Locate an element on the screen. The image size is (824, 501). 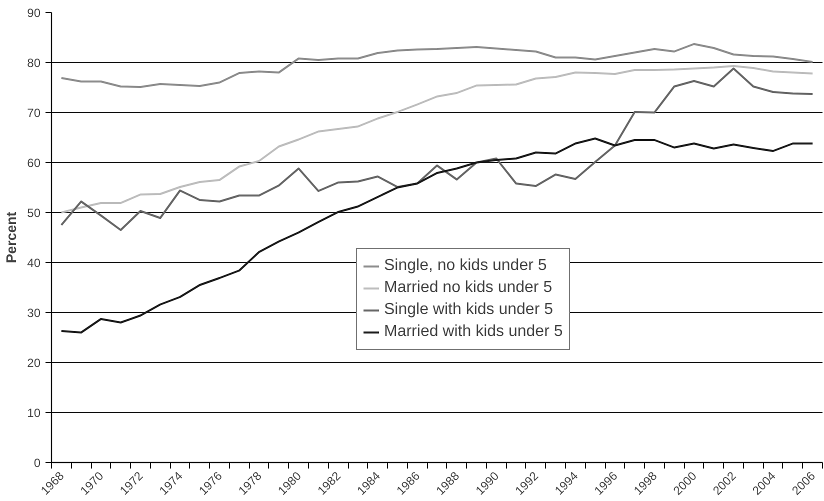
y-tick-label: 20 is located at coordinates (34, 363).